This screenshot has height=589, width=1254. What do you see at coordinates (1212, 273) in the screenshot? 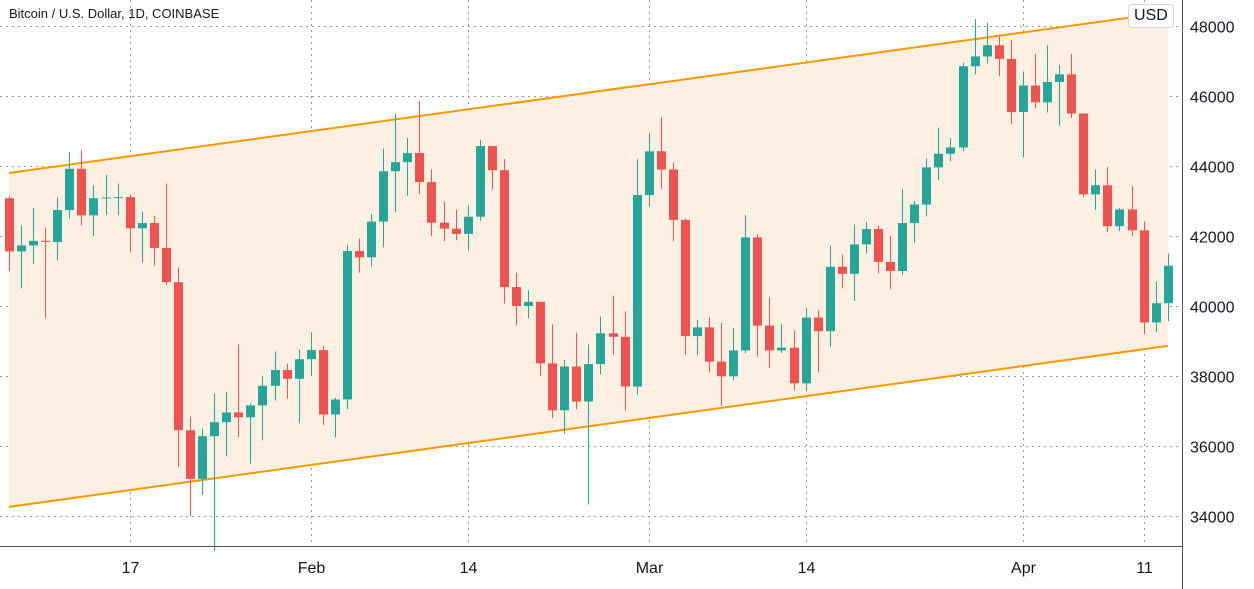
I see `price-axis: 34000 36000 38000 40000 42000 44000 46000 48000` at bounding box center [1212, 273].